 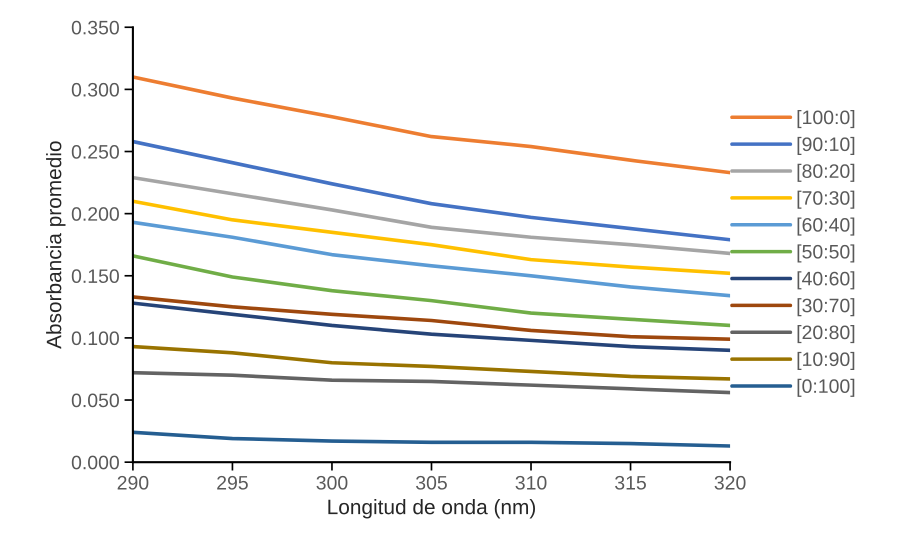 I want to click on x-tick-label: 310, so click(x=531, y=483).